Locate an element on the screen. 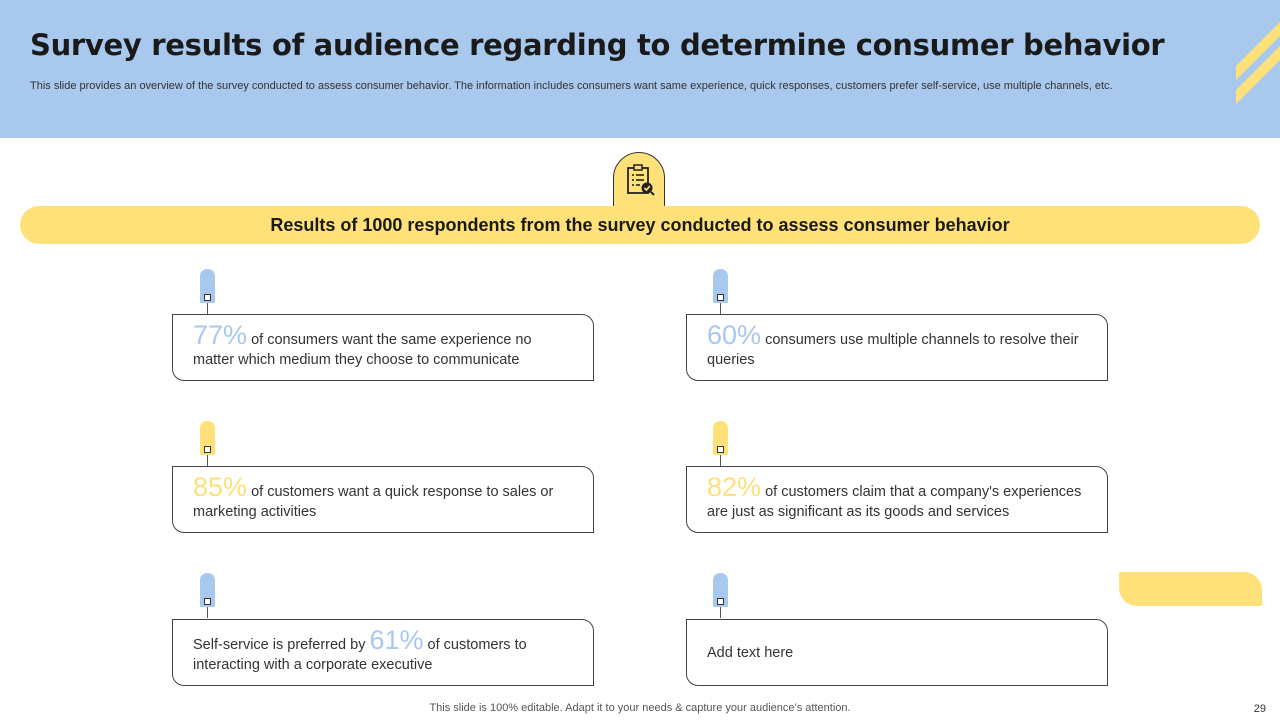  stat-percent: 77% is located at coordinates (220, 335).